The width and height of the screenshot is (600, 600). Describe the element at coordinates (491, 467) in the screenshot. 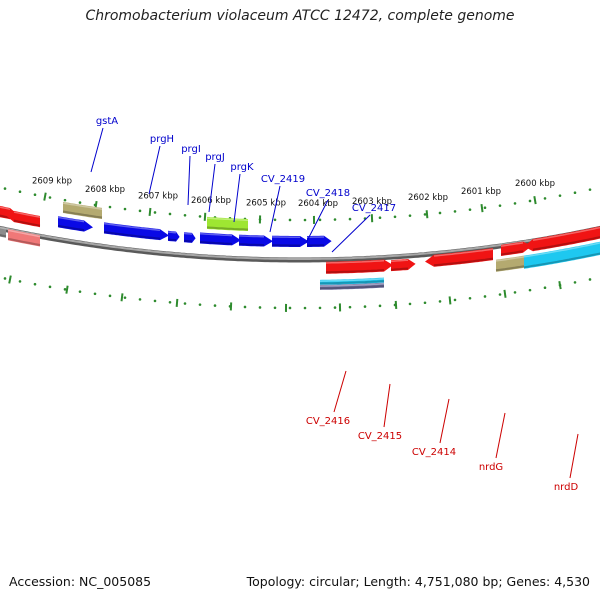

I see `gene-label-reverse: nrdG` at that location.